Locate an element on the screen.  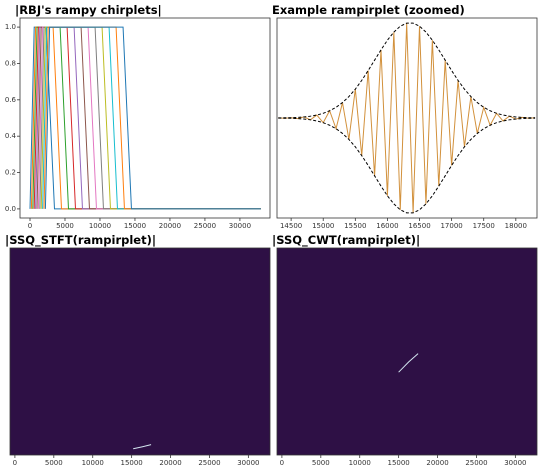
x-tick-label: 18000 is located at coordinates (516, 226).